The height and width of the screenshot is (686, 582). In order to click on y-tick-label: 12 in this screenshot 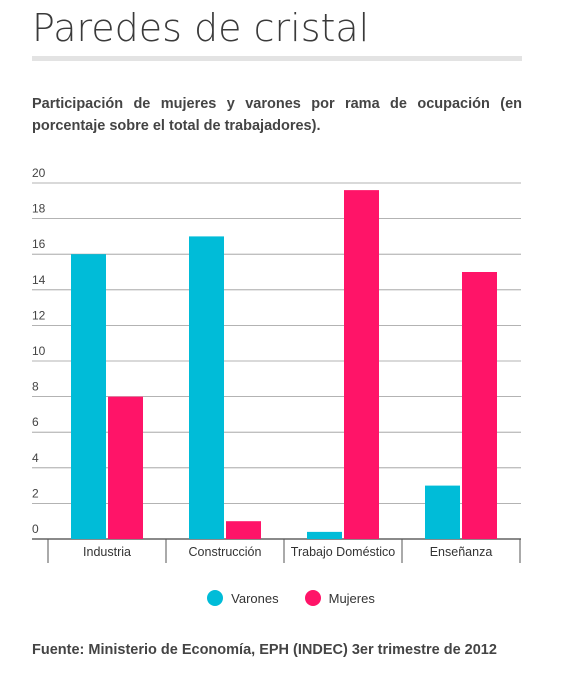, I will do `click(39, 315)`.